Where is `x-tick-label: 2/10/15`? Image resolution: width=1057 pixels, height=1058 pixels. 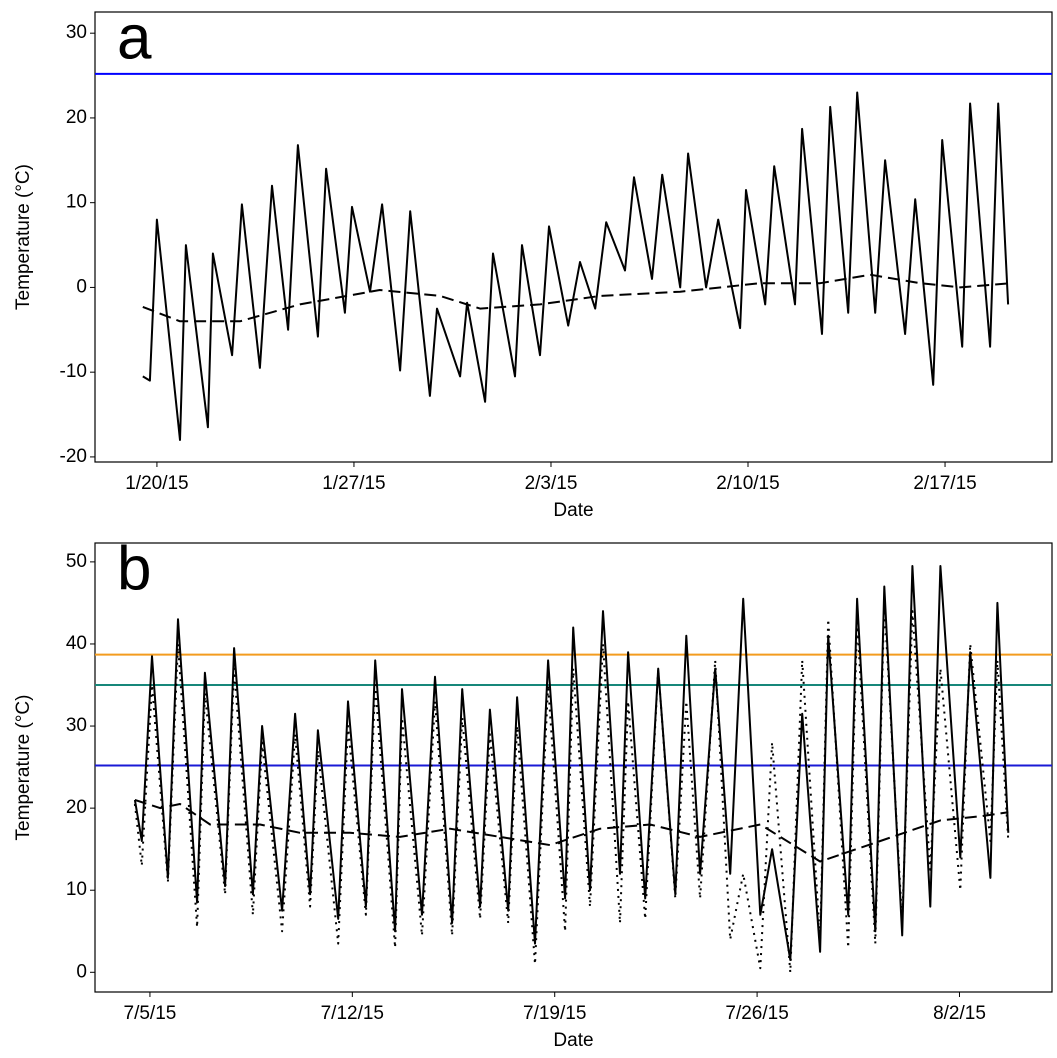 x-tick-label: 2/10/15 is located at coordinates (747, 483).